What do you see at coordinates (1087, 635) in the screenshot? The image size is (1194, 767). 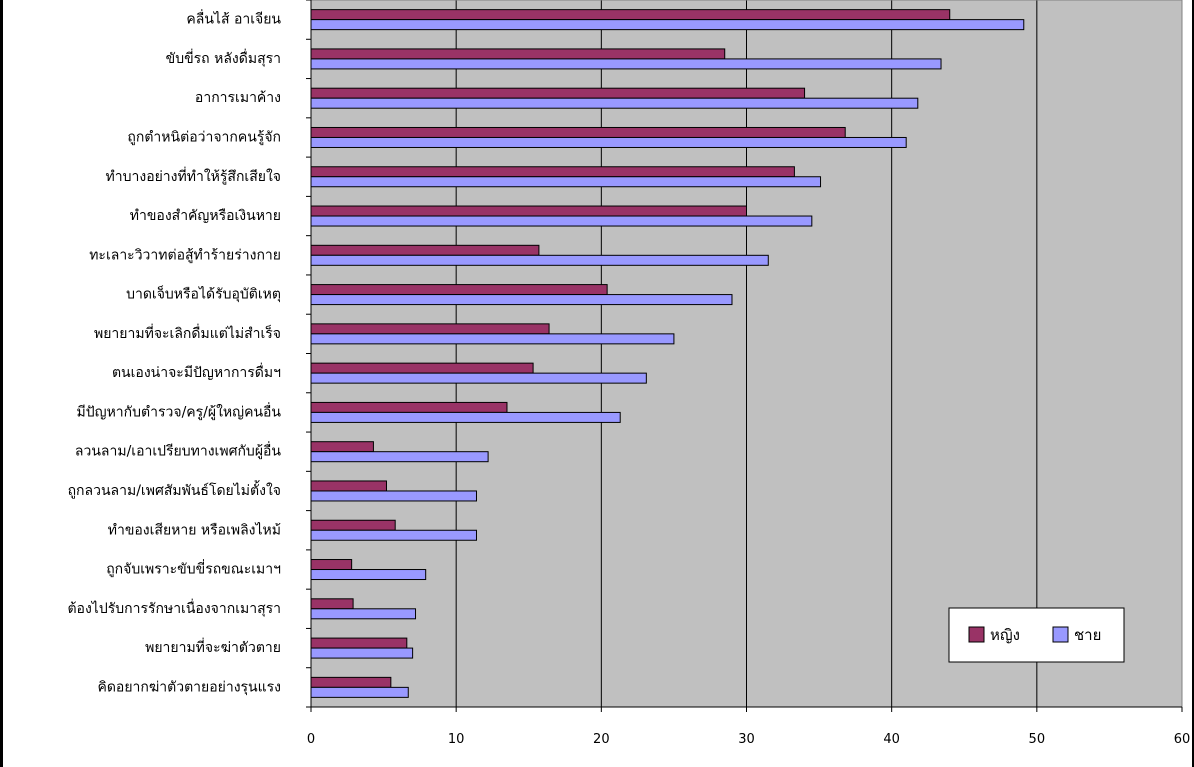 I see `legend-label-male: ชาย` at bounding box center [1087, 635].